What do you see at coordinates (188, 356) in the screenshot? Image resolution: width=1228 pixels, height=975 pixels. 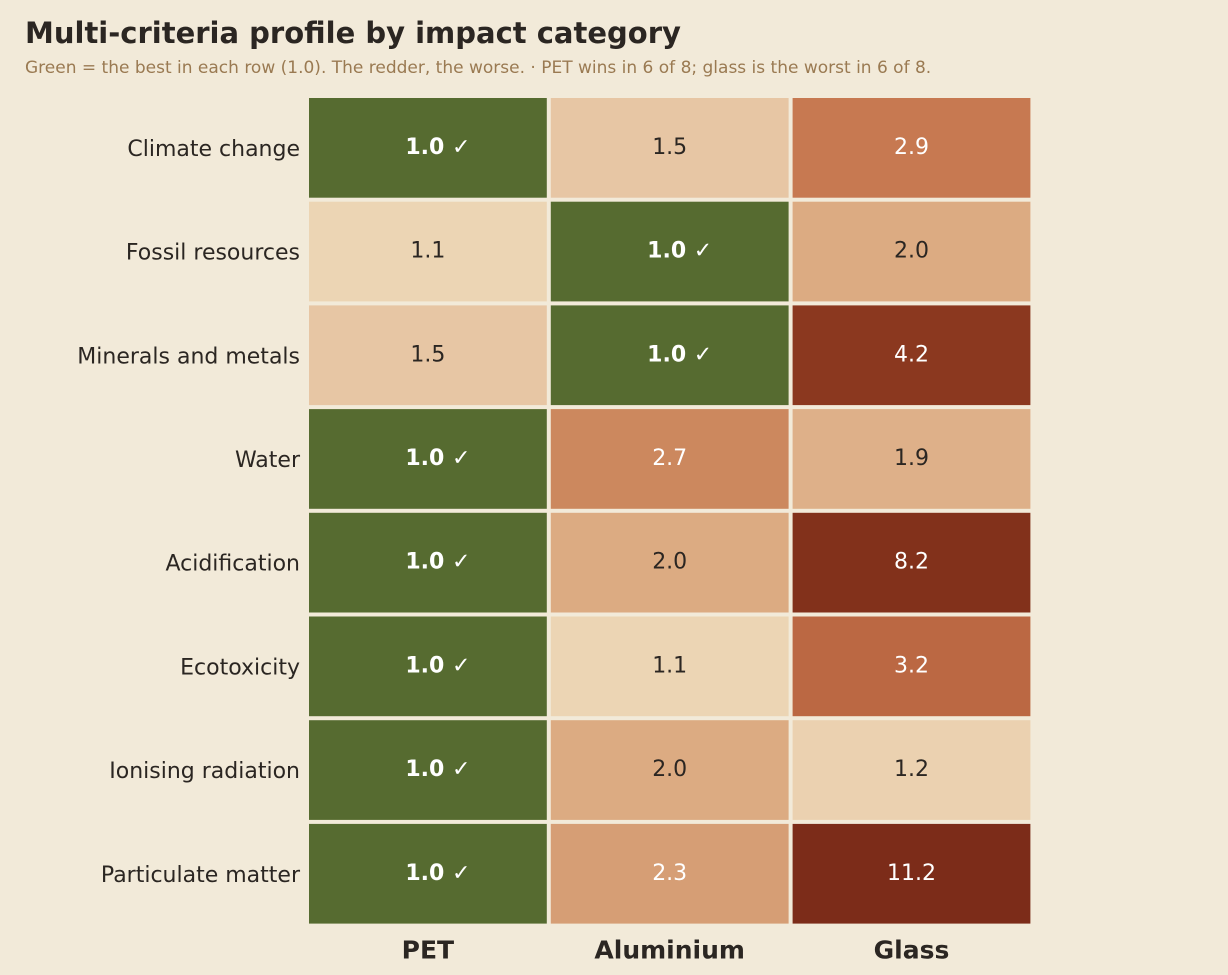 I see `row-label: Minerals and metals` at bounding box center [188, 356].